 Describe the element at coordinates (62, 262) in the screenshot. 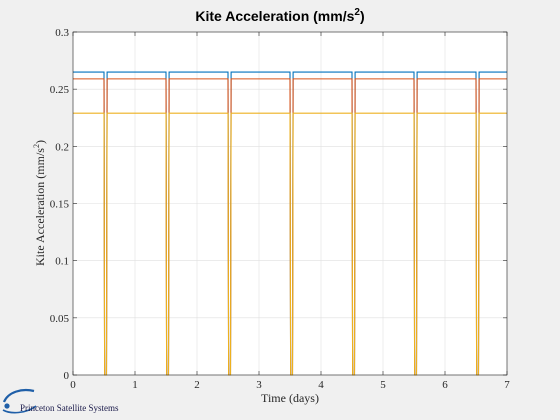

I see `y-tick-label: 0.1` at that location.